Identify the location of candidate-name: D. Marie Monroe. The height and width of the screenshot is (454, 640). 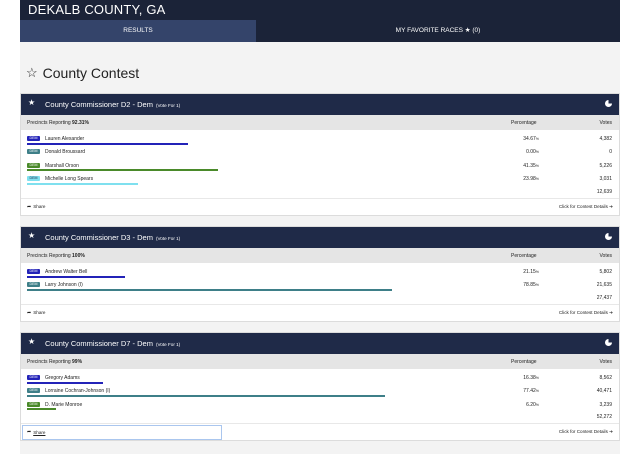
(64, 404).